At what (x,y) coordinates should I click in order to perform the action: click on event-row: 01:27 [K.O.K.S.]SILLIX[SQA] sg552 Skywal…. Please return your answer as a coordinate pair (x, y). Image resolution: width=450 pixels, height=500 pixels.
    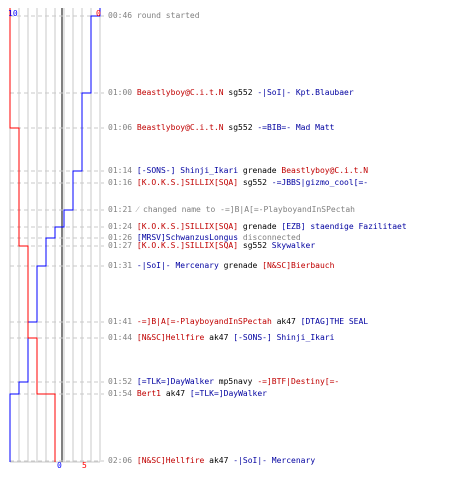
    Looking at the image, I should click on (211, 246).